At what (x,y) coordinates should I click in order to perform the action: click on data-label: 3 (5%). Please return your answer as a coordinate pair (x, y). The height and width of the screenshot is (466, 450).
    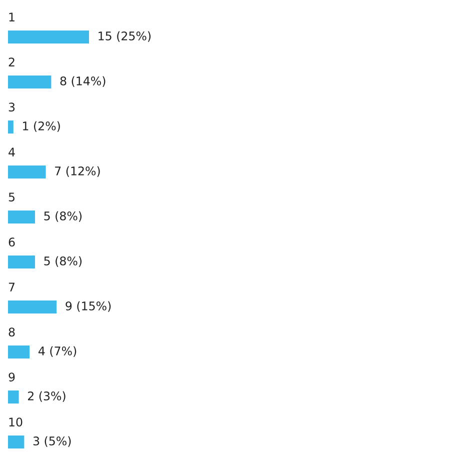
    Looking at the image, I should click on (52, 441).